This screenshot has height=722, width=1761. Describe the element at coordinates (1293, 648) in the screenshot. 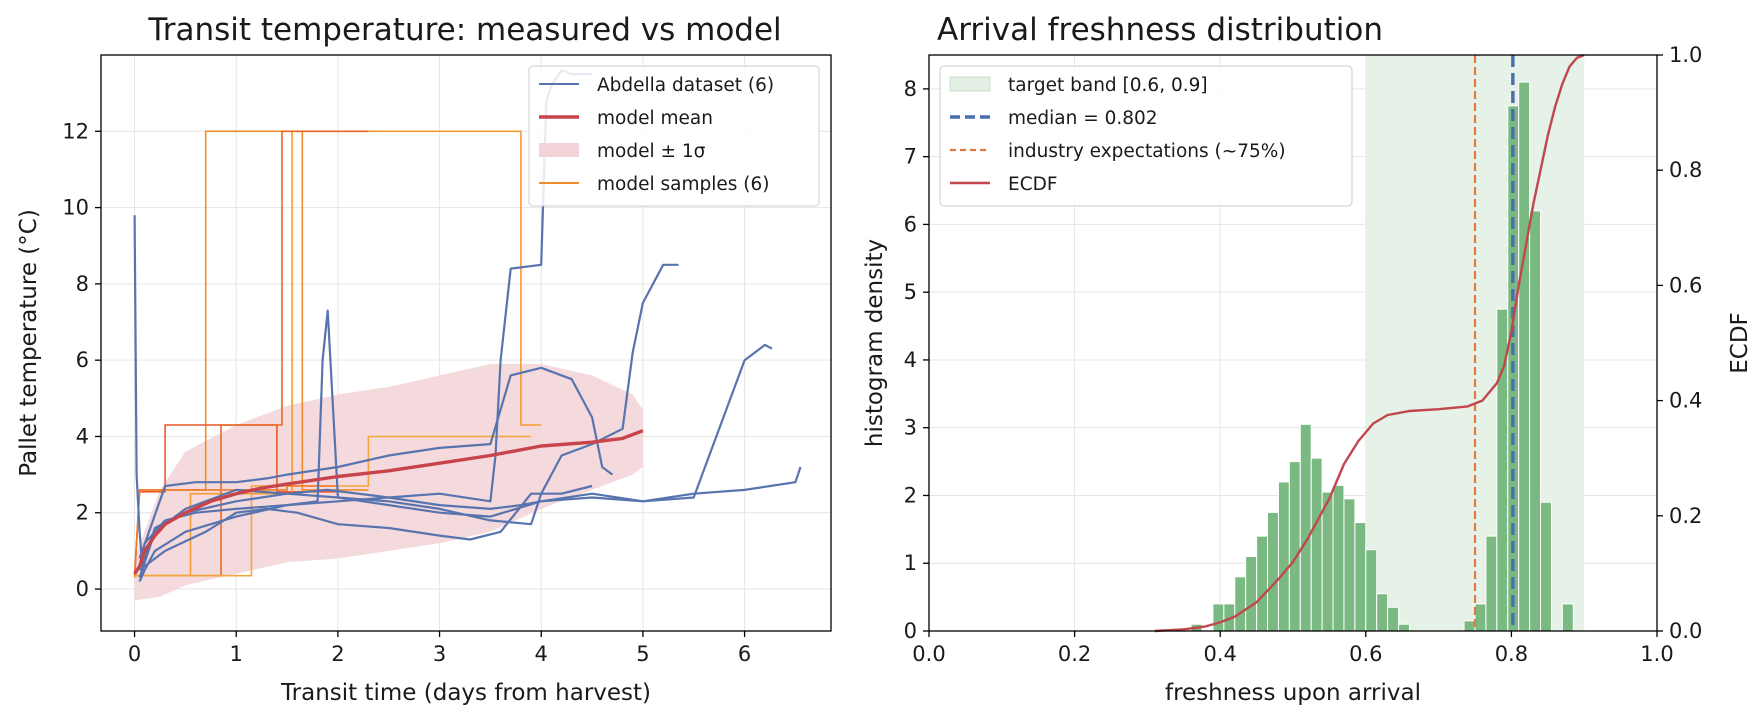

I see `chart2-x-ticks: 0.0 0.2 0.4 0.6 0.8 1.0` at that location.